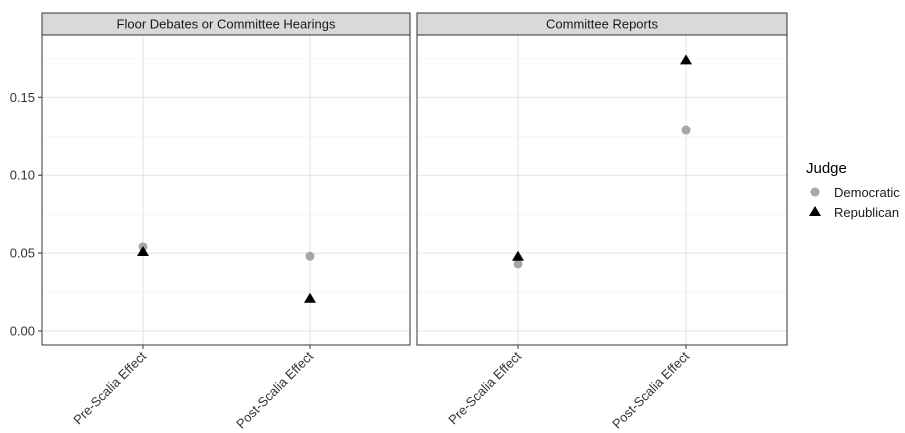 Image resolution: width=905 pixels, height=433 pixels. I want to click on y-tick-label: 0.15, so click(22, 97).